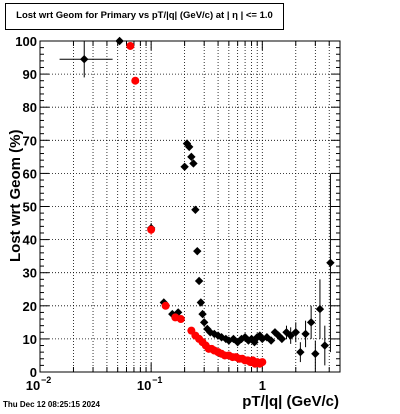 Image resolution: width=400 pixels, height=414 pixels. Describe the element at coordinates (262, 385) in the screenshot. I see `x-tick-label: 1` at that location.